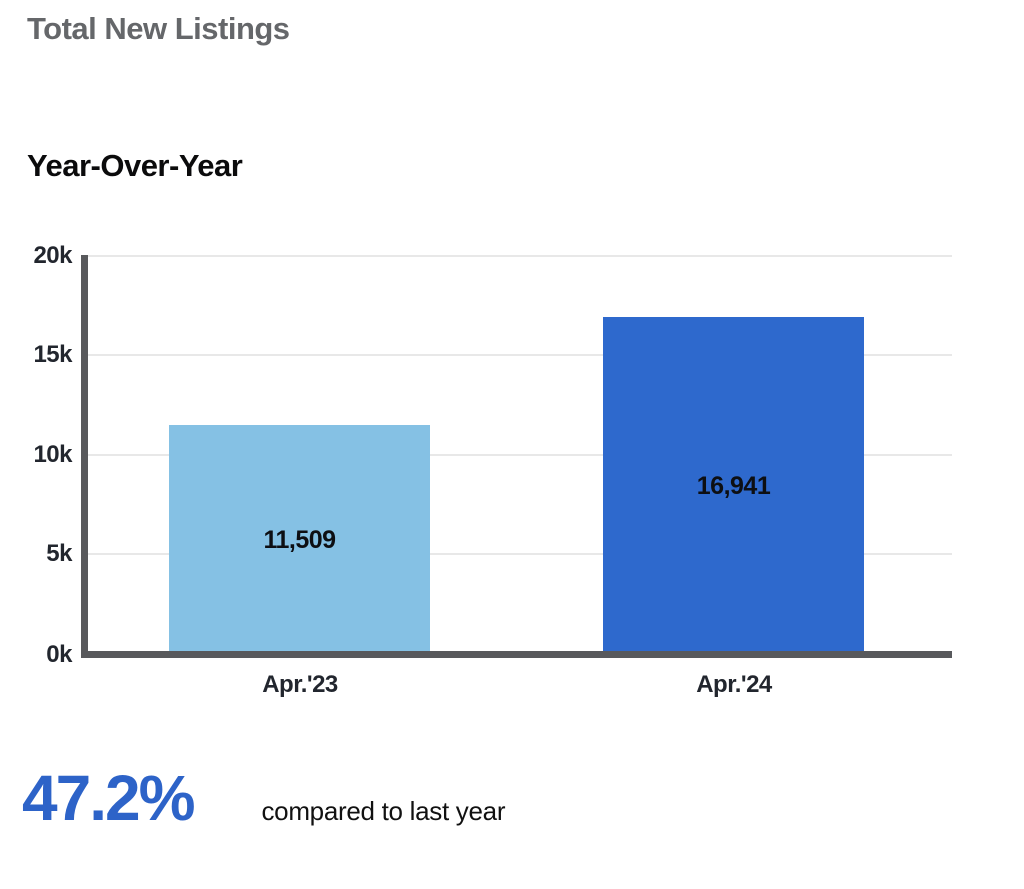 This screenshot has height=889, width=1024. Describe the element at coordinates (158, 28) in the screenshot. I see `page-title: Total New Listings` at that location.